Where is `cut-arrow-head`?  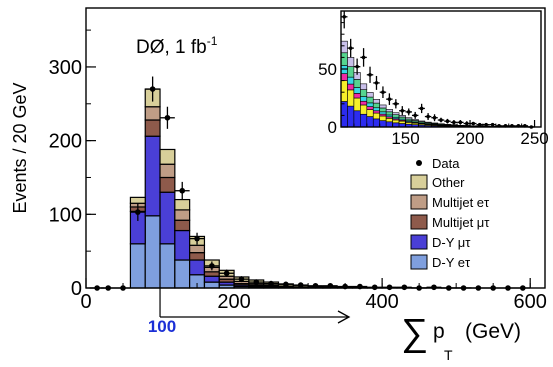 cut-arrow-head is located at coordinates (344, 317).